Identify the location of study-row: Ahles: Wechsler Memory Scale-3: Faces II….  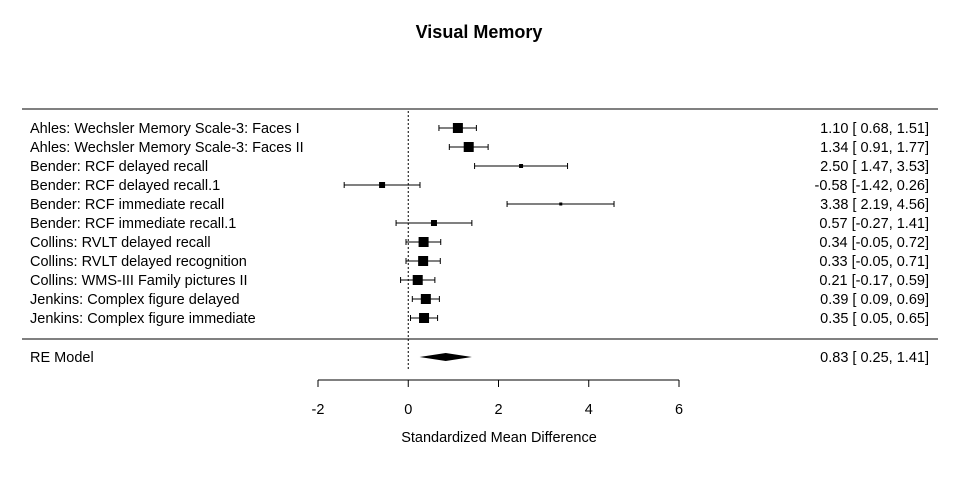
(479, 148).